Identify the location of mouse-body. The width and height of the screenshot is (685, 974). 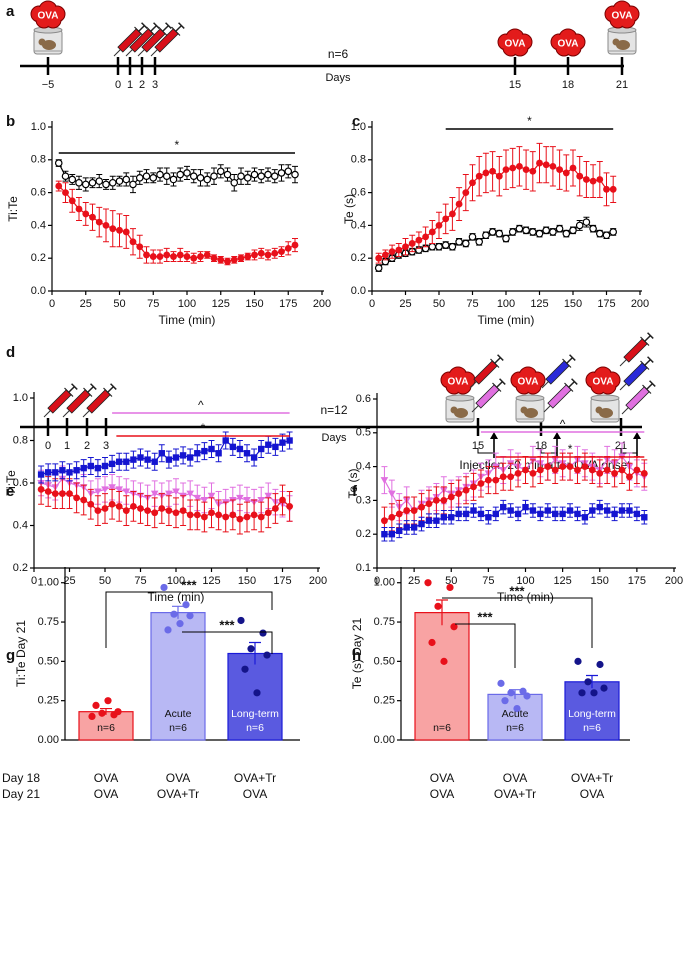
(606, 413).